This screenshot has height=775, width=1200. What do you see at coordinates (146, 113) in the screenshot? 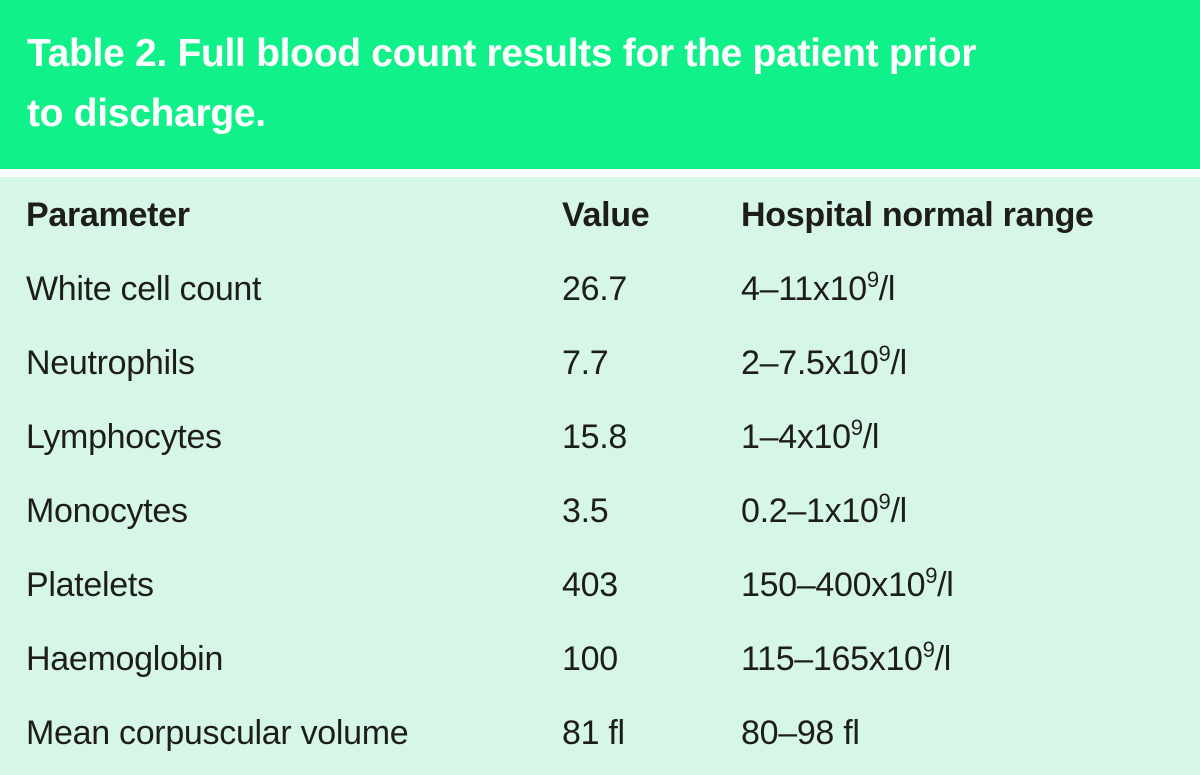
I see `table-title-line-2: to discharge.` at bounding box center [146, 113].